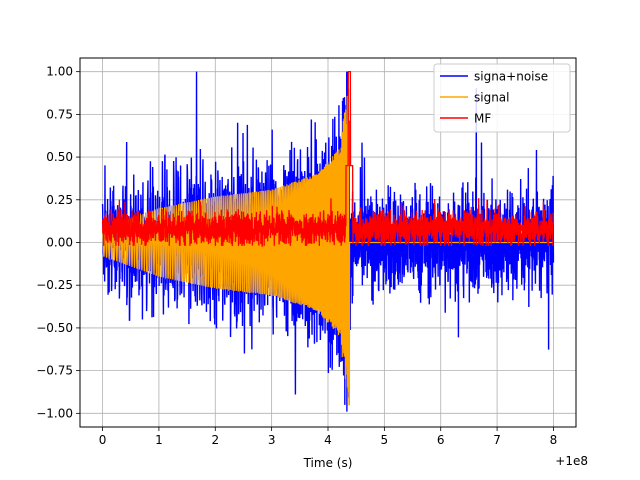 The image size is (640, 480). What do you see at coordinates (497, 440) in the screenshot?
I see `x-tick-label: 7` at bounding box center [497, 440].